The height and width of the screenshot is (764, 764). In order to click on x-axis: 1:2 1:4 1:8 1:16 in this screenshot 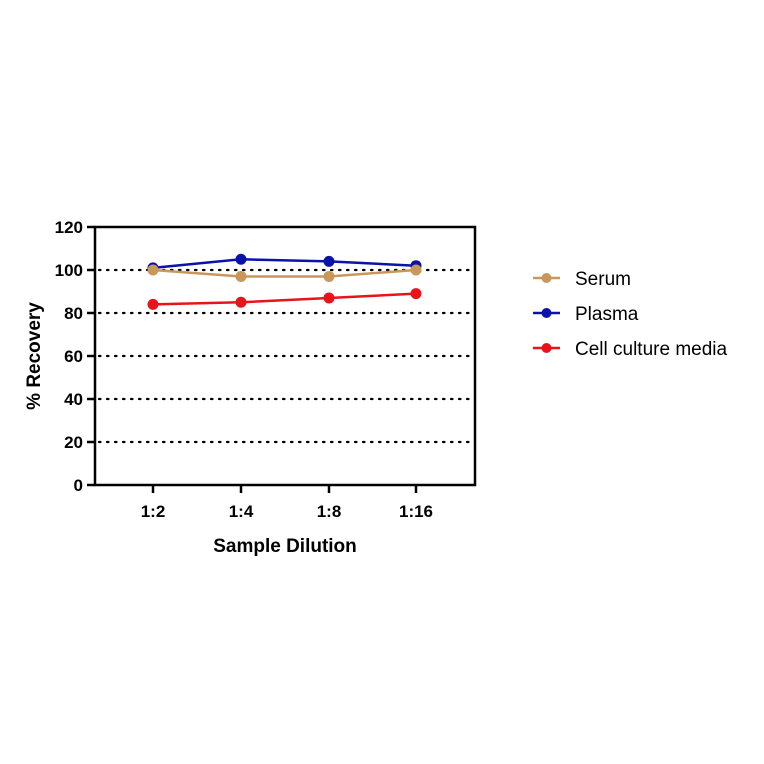, I will do `click(287, 503)`.